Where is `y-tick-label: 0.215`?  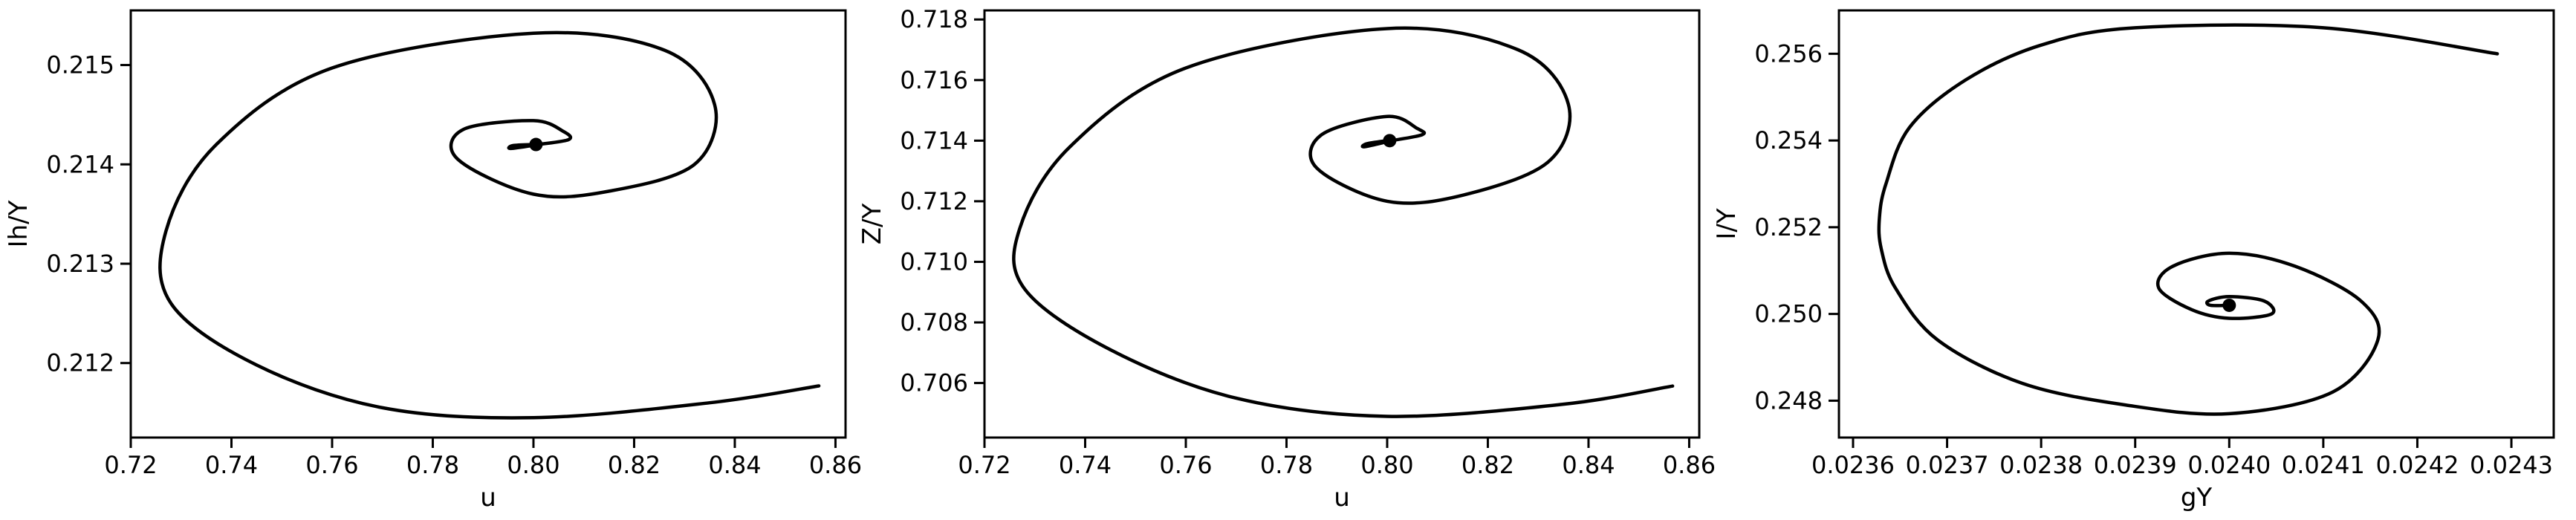 y-tick-label: 0.215 is located at coordinates (80, 65).